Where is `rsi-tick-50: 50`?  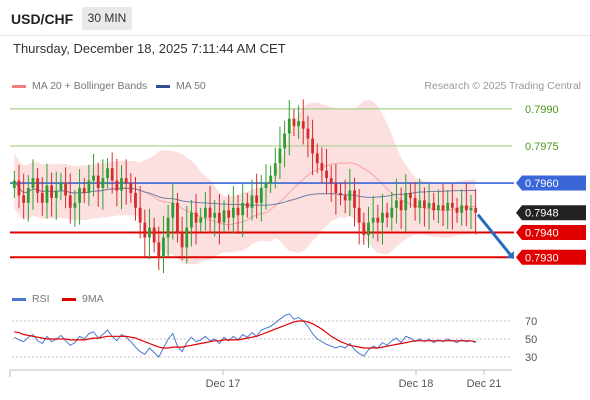
rsi-tick-50: 50 is located at coordinates (531, 340).